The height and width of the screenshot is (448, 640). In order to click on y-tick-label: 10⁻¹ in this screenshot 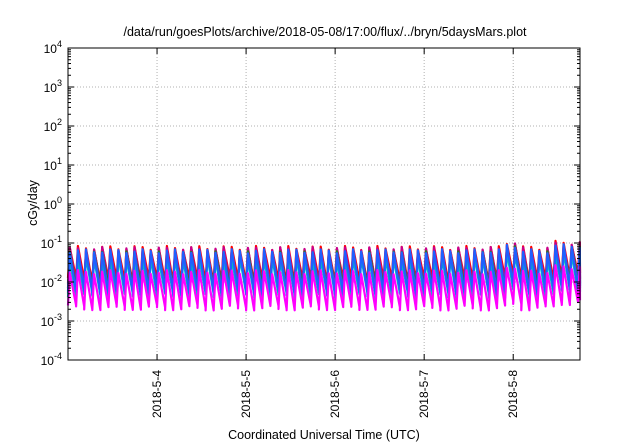, I will do `click(51, 242)`.